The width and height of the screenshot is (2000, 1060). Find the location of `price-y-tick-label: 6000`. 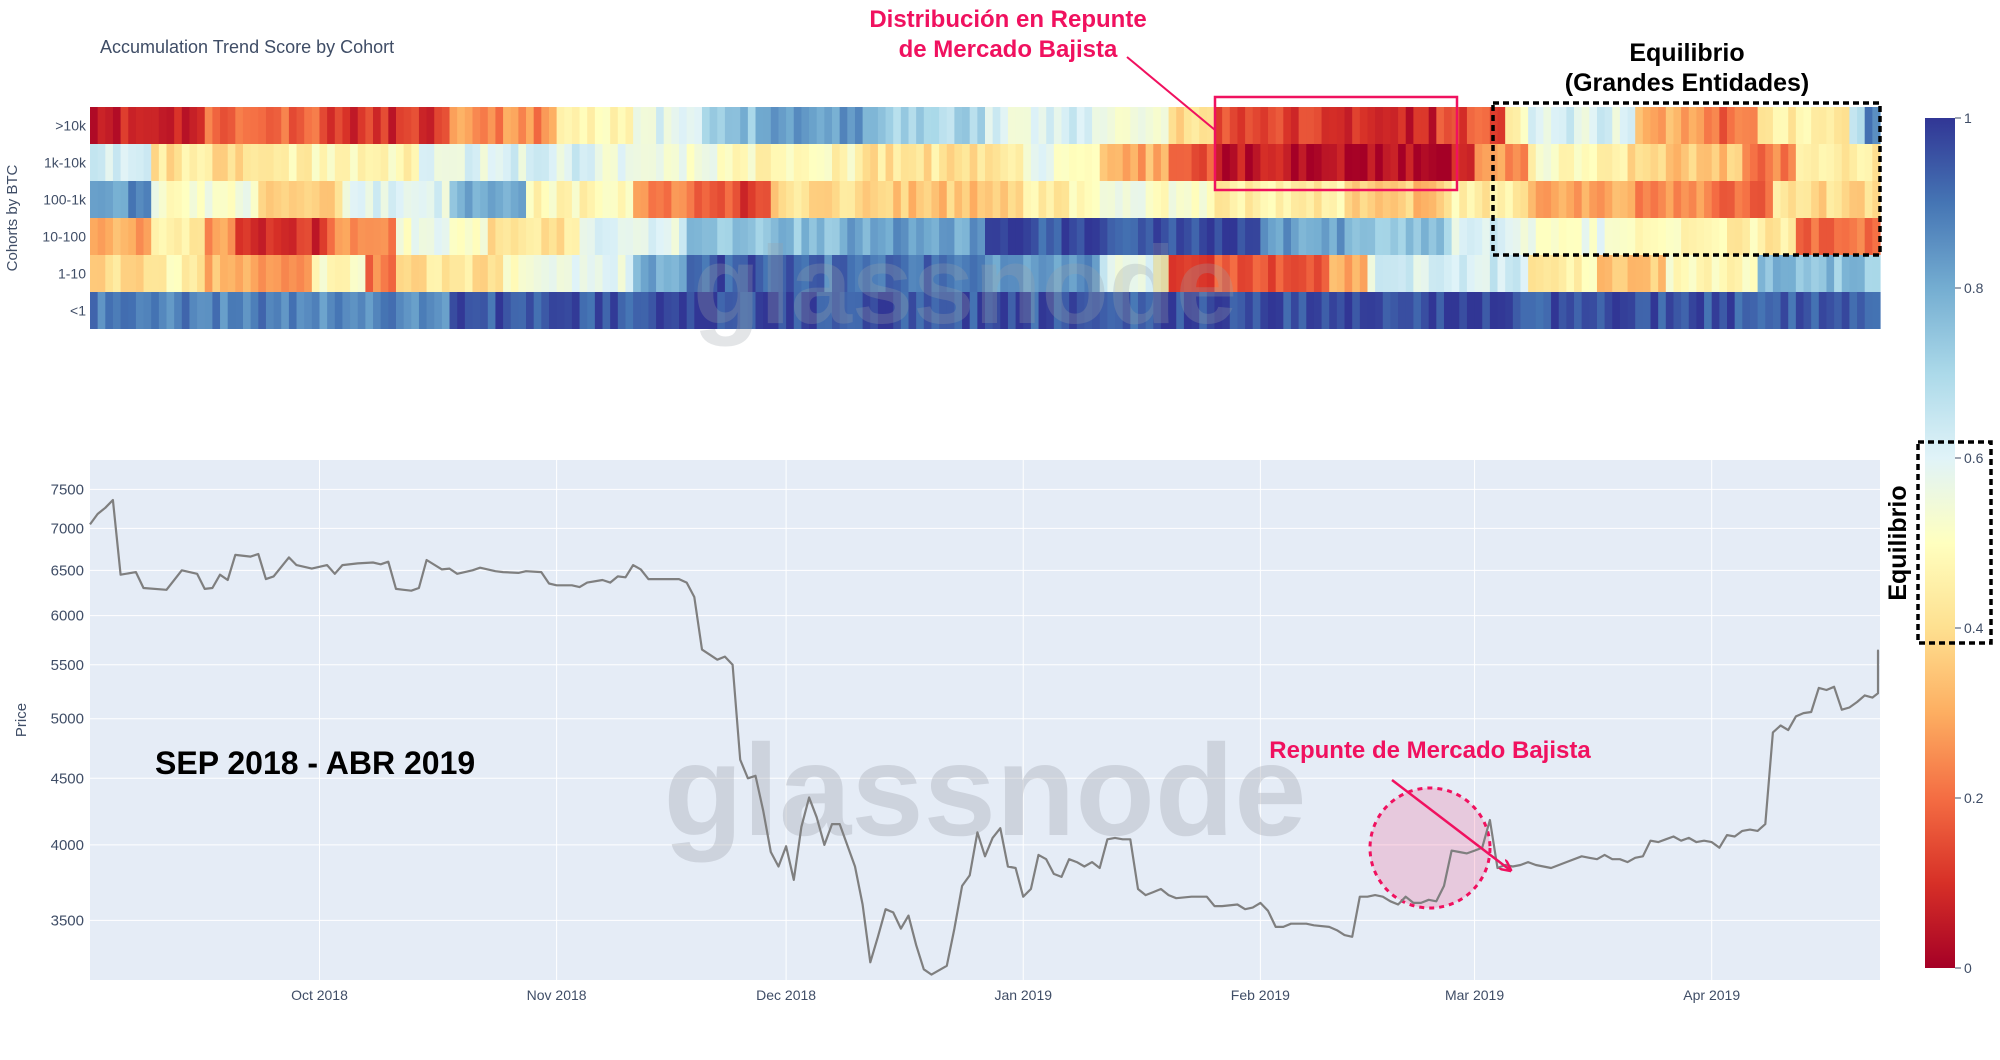

price-y-tick-label: 6000 is located at coordinates (67, 616).